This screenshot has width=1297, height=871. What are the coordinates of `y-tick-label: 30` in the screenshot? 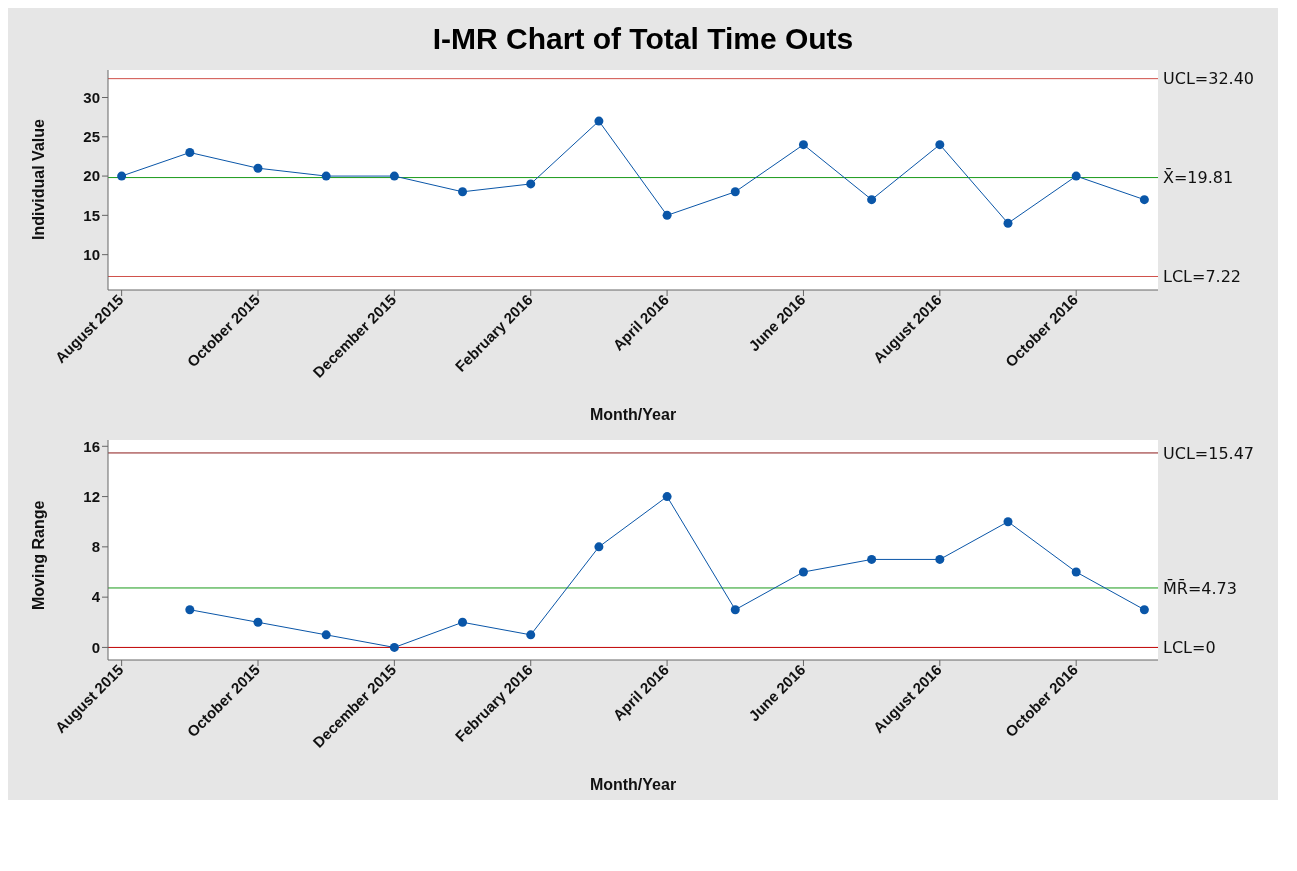 It's located at (91, 97).